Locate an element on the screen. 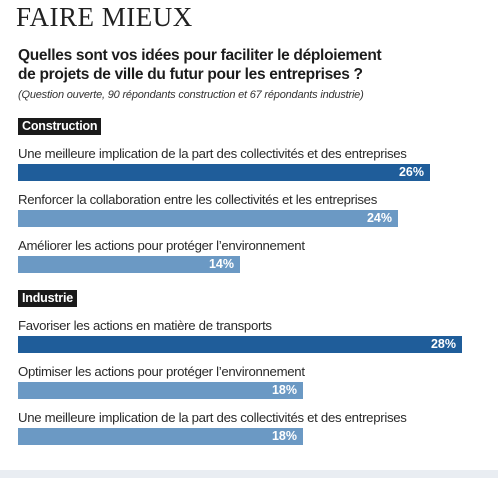 The height and width of the screenshot is (478, 498). bar-value-label: 24% is located at coordinates (379, 218).